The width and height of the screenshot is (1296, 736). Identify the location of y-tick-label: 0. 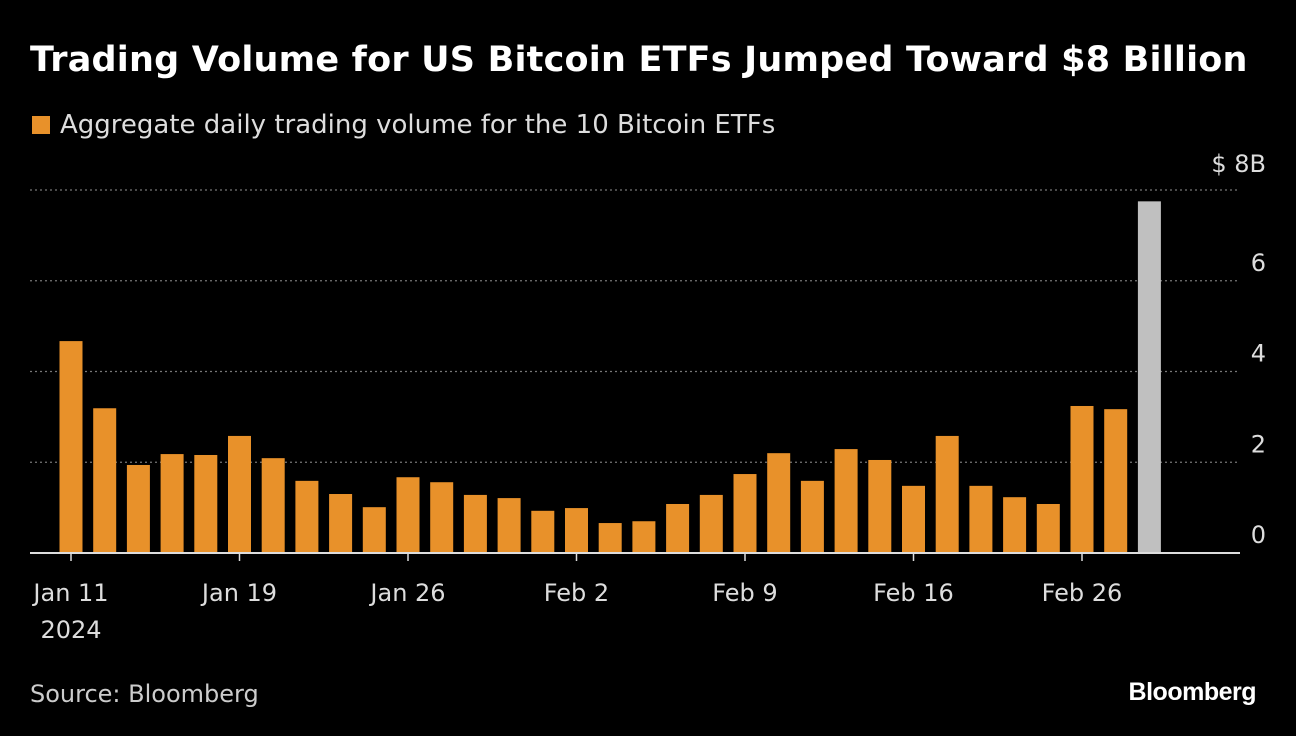
(1258, 535).